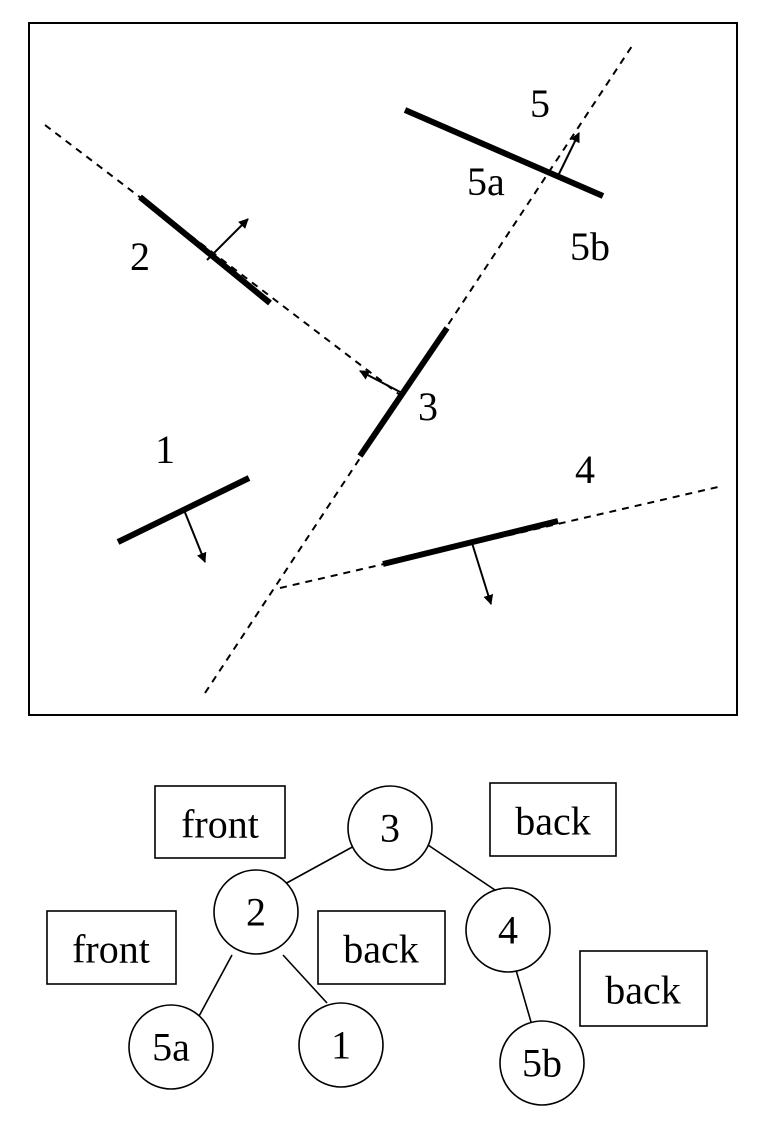  I want to click on back-box-top-label: back, so click(553, 821).